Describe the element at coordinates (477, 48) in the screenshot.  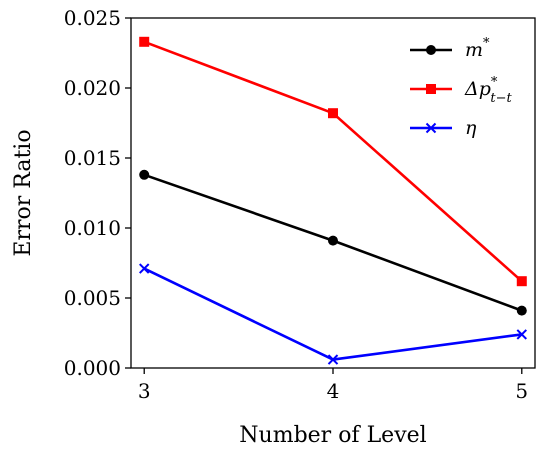
I see `legend-label: m*` at that location.